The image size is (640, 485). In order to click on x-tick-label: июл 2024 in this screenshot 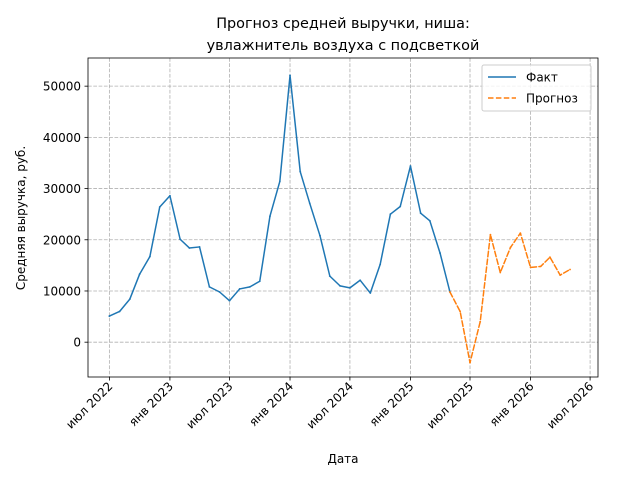, I will do `click(330, 405)`.